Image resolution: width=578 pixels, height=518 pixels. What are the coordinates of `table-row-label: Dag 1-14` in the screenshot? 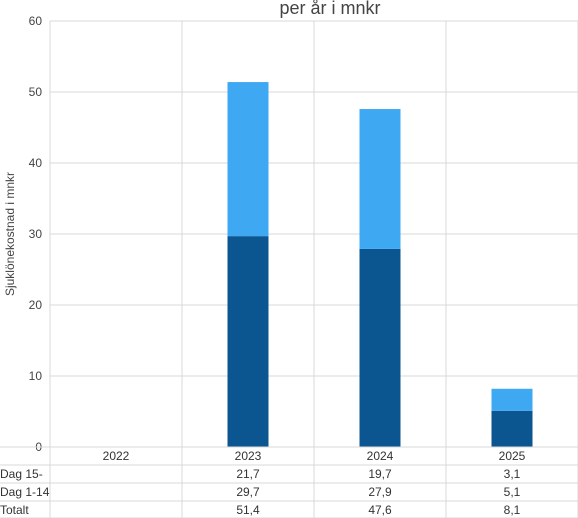 It's located at (25, 492).